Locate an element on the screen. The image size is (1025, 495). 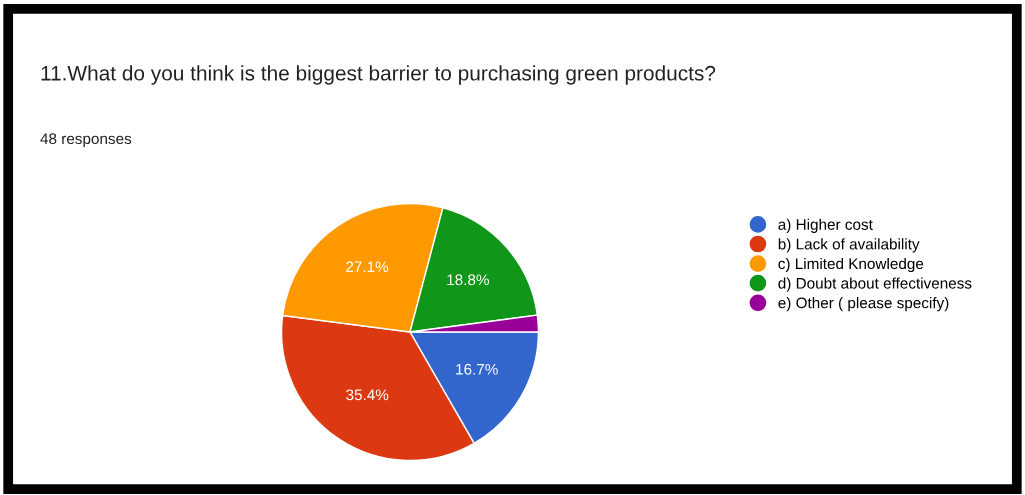
data-label: 16.7% is located at coordinates (477, 369).